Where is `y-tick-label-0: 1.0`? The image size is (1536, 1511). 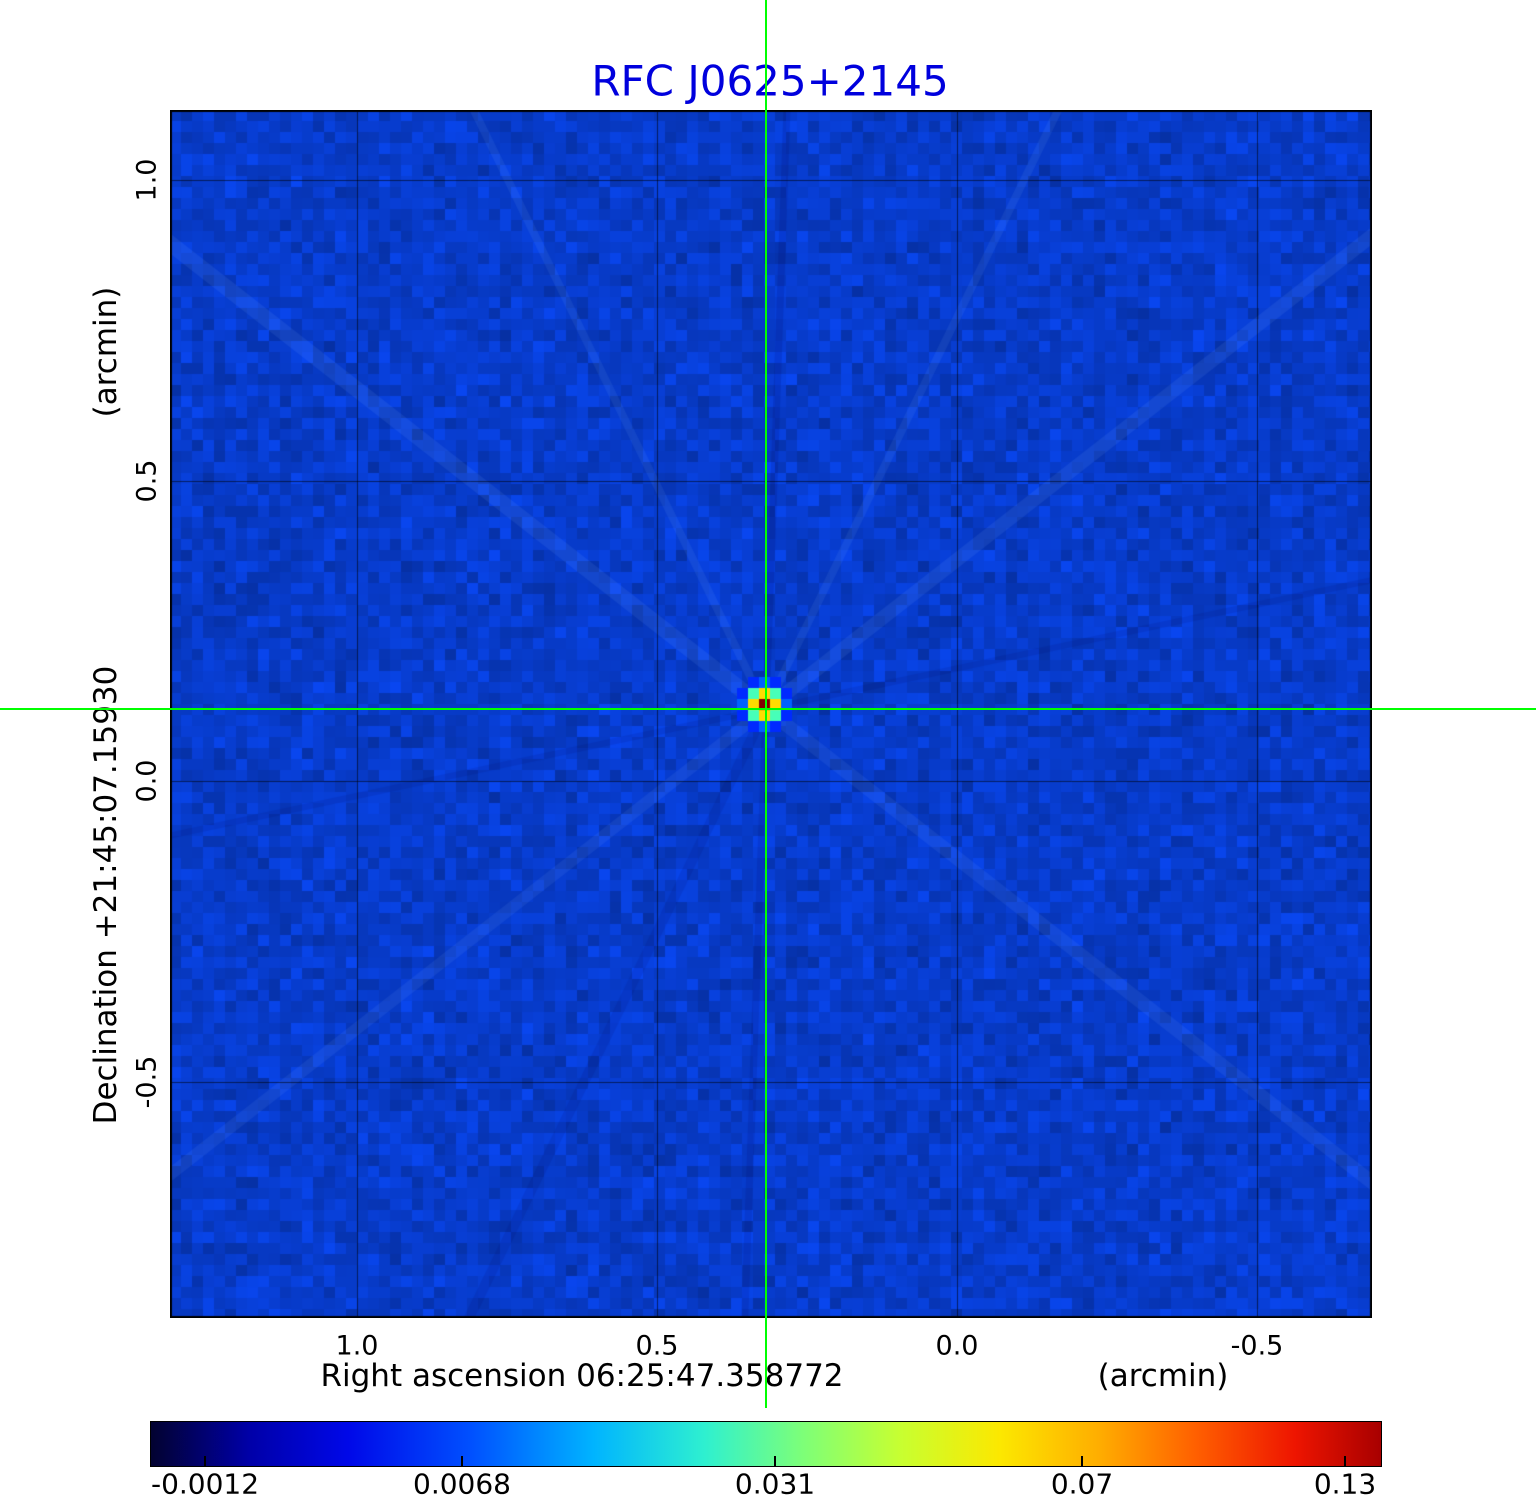 y-tick-label-0: 1.0 is located at coordinates (147, 180).